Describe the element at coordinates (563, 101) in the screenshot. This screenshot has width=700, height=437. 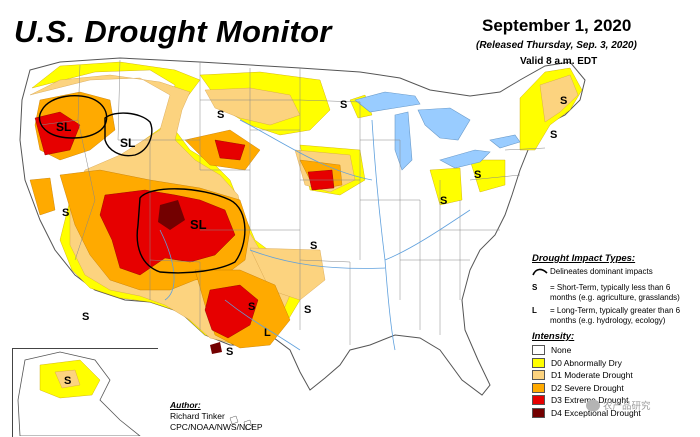
I see `label-s-maine: S` at that location.